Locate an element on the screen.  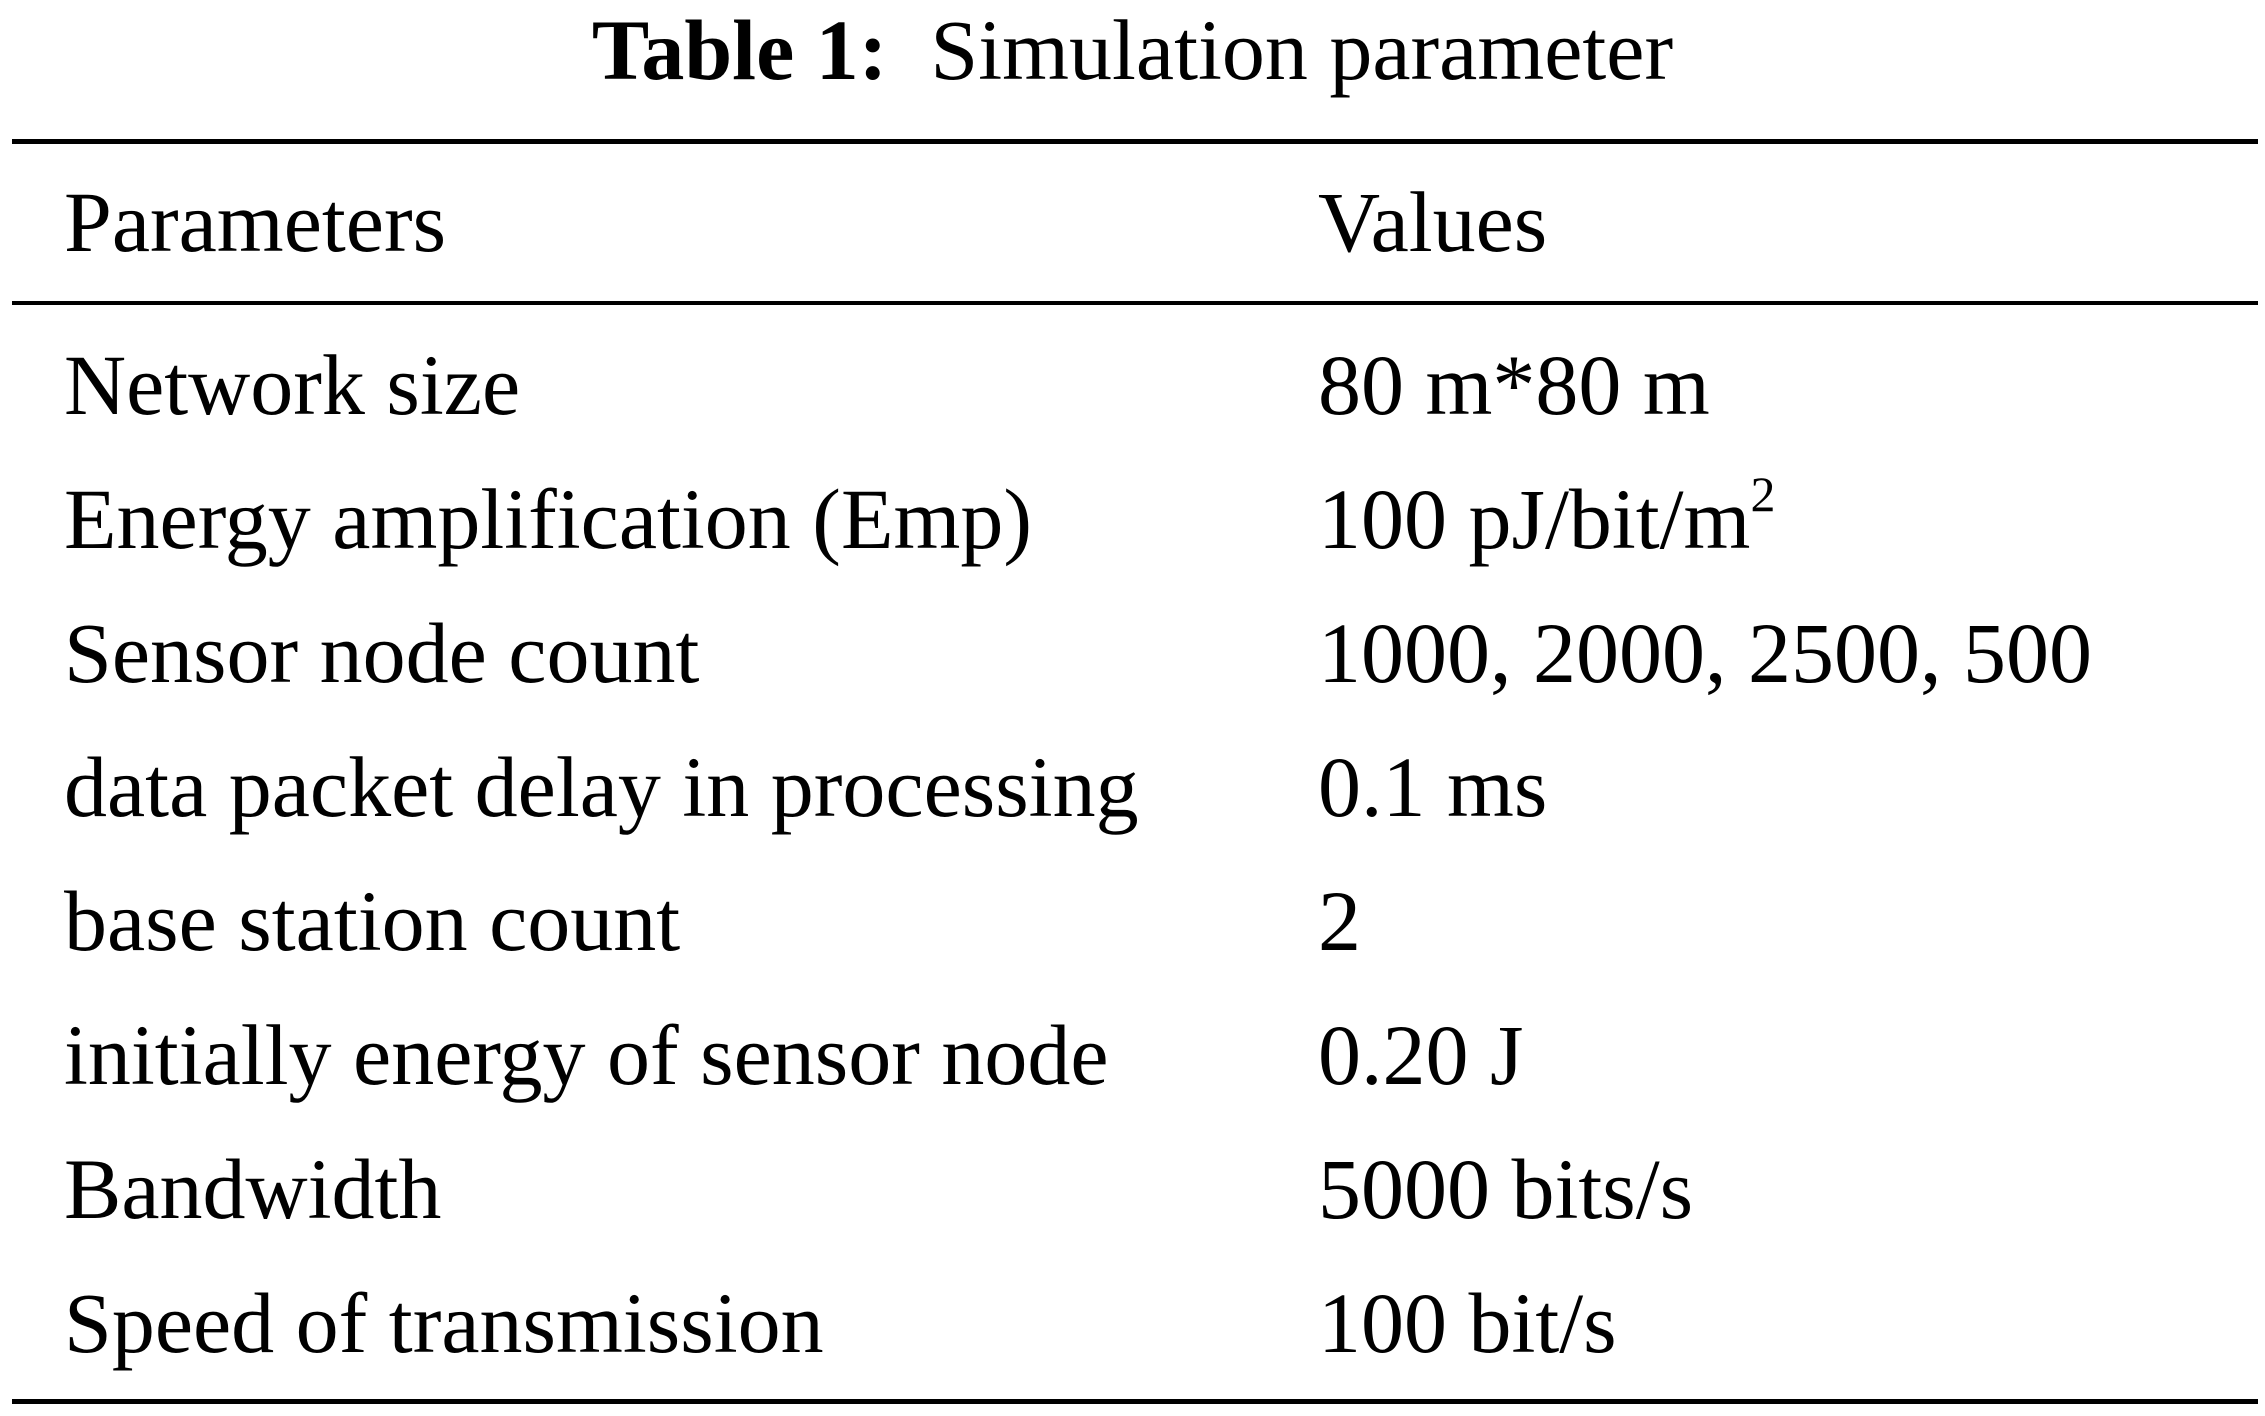
row-transmission-speed-parameter: Speed of transmission is located at coordinates (444, 1323).